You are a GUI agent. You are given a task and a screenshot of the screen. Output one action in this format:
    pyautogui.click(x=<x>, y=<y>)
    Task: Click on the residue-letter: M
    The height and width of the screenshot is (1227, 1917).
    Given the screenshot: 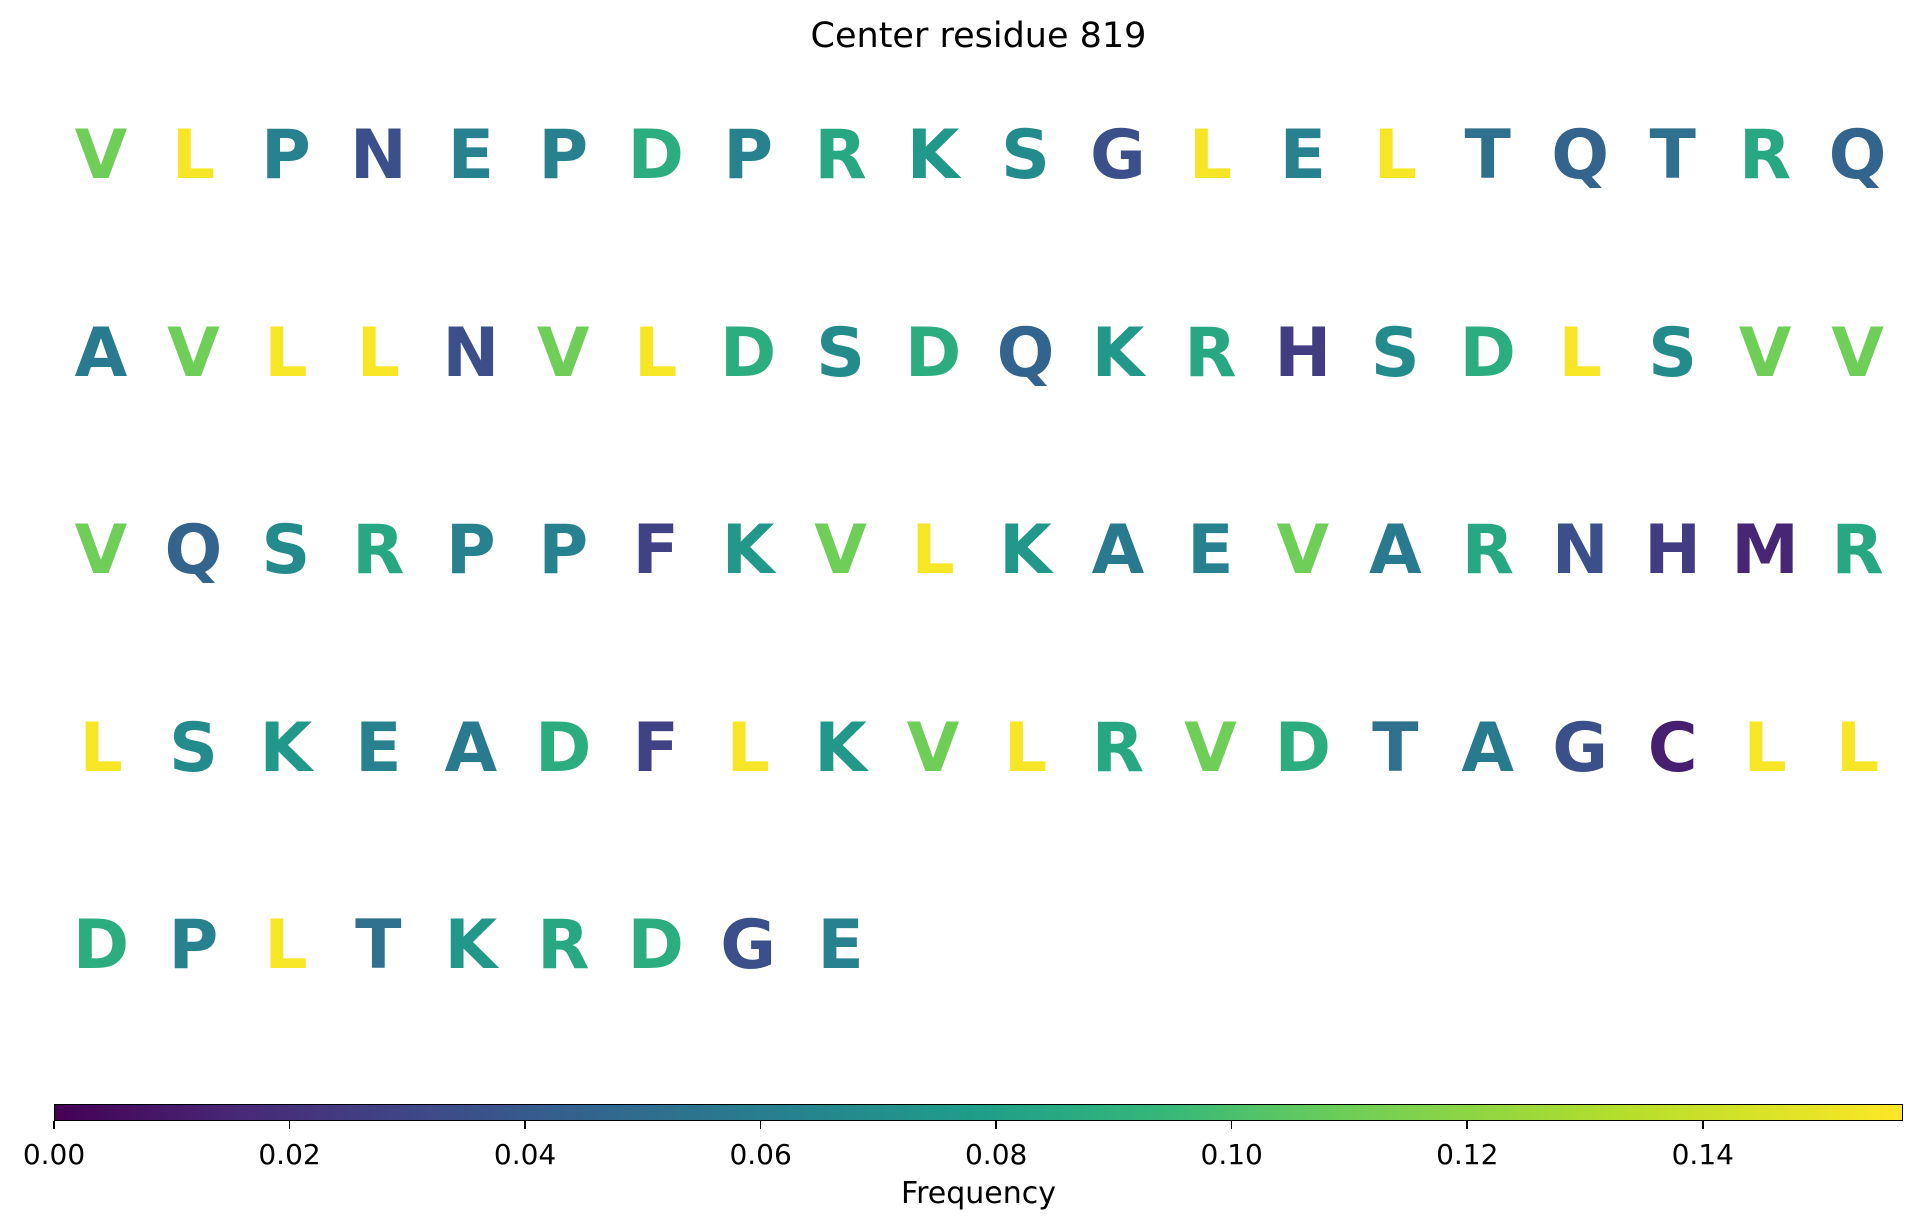 What is the action you would take?
    pyautogui.click(x=1765, y=550)
    